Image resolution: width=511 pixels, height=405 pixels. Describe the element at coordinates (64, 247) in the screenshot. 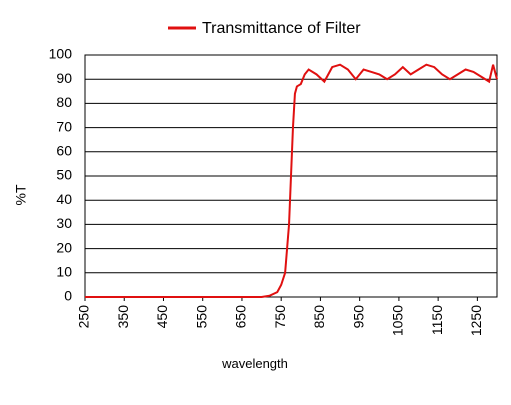

I see `y-tick-label: 20` at that location.